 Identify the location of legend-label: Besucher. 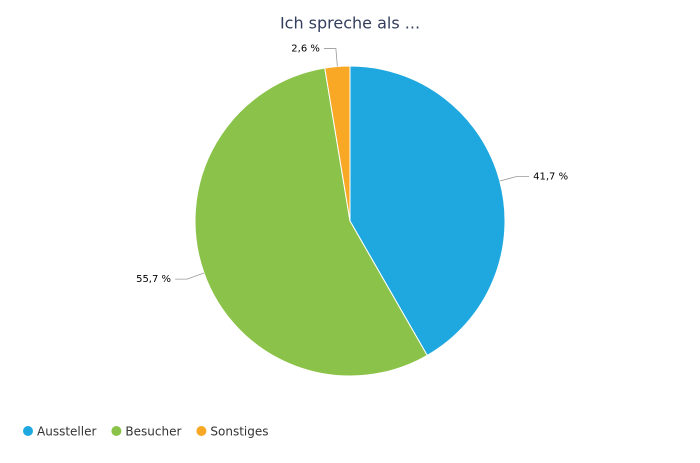
(153, 432).